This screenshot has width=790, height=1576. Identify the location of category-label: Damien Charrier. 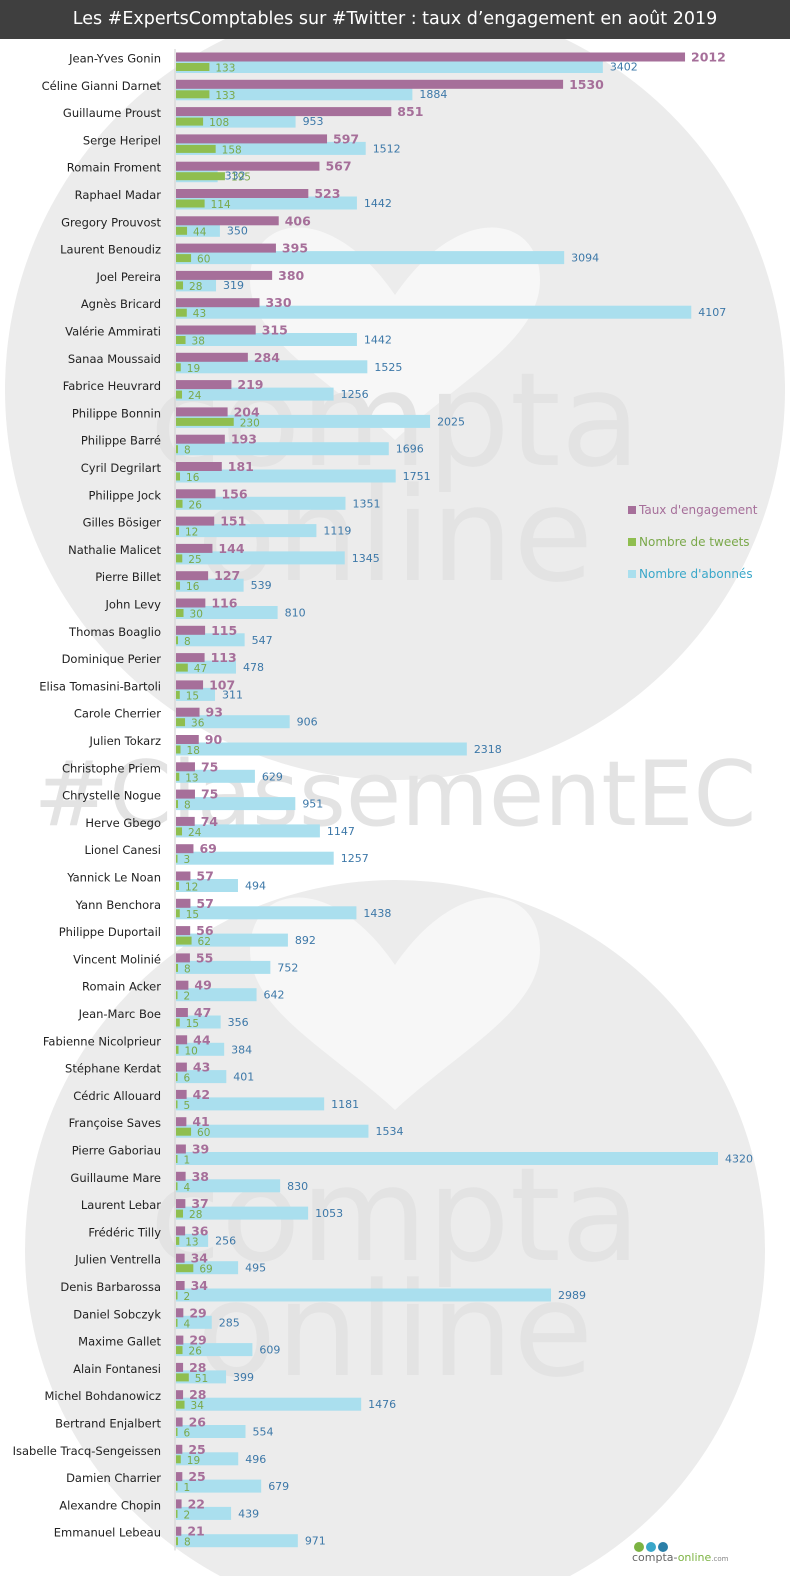
(113, 1478).